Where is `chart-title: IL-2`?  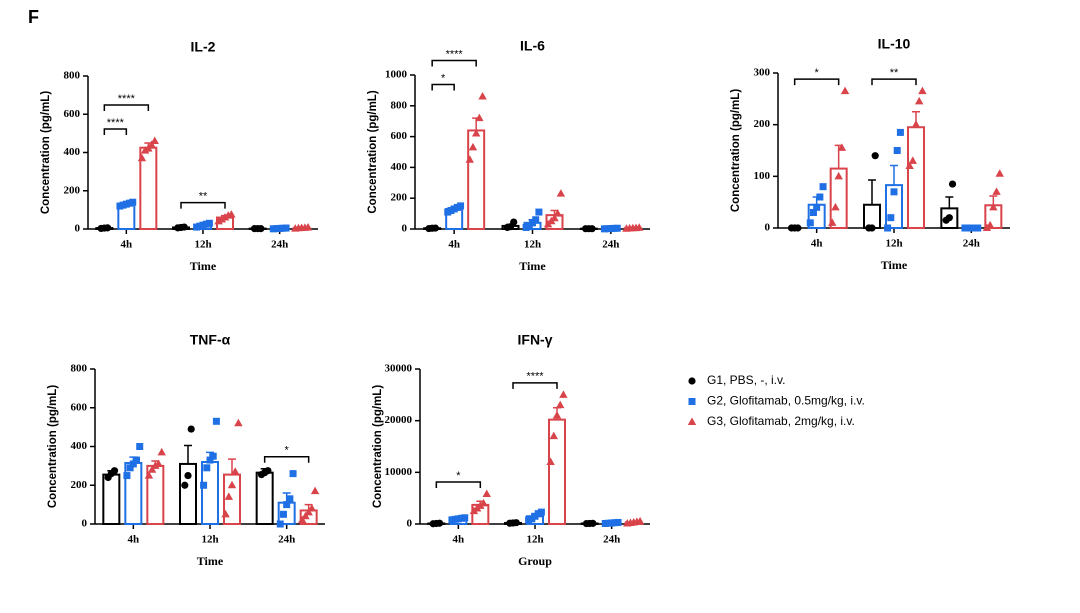
chart-title: IL-2 is located at coordinates (203, 47).